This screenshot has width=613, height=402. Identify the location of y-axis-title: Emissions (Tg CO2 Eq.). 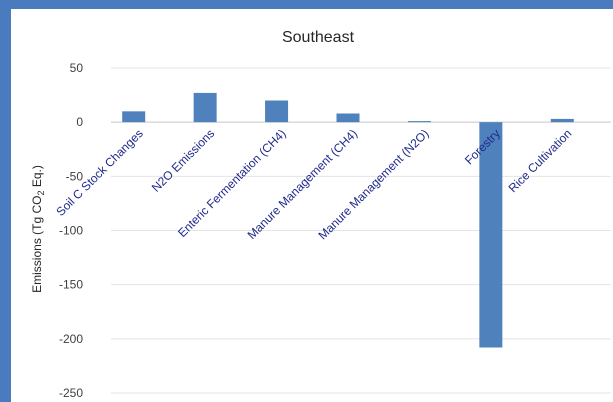
(38, 229).